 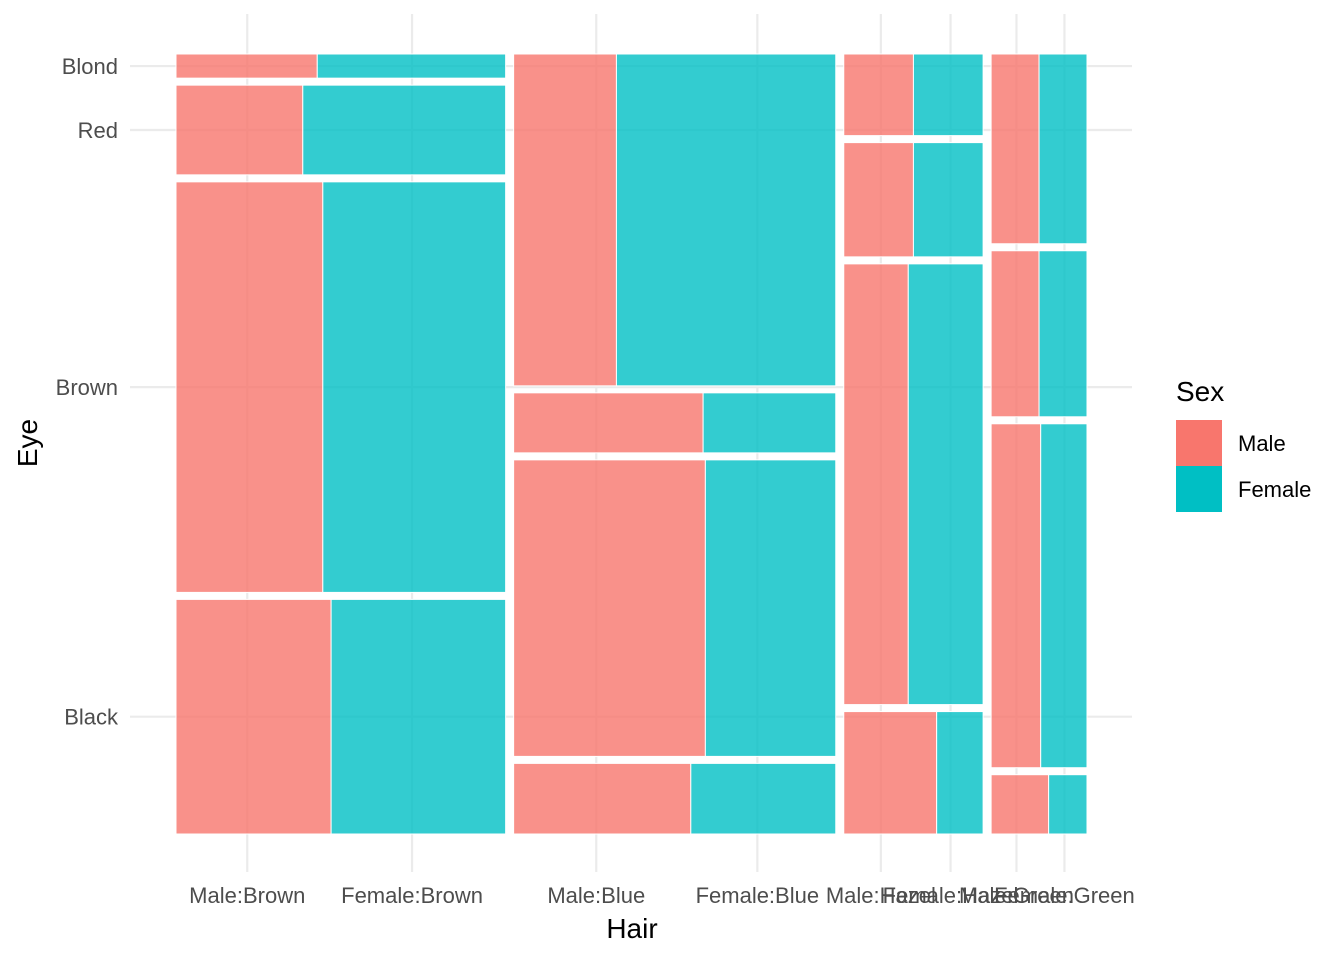 What do you see at coordinates (1063, 149) in the screenshot?
I see `tile-green-blond-female` at bounding box center [1063, 149].